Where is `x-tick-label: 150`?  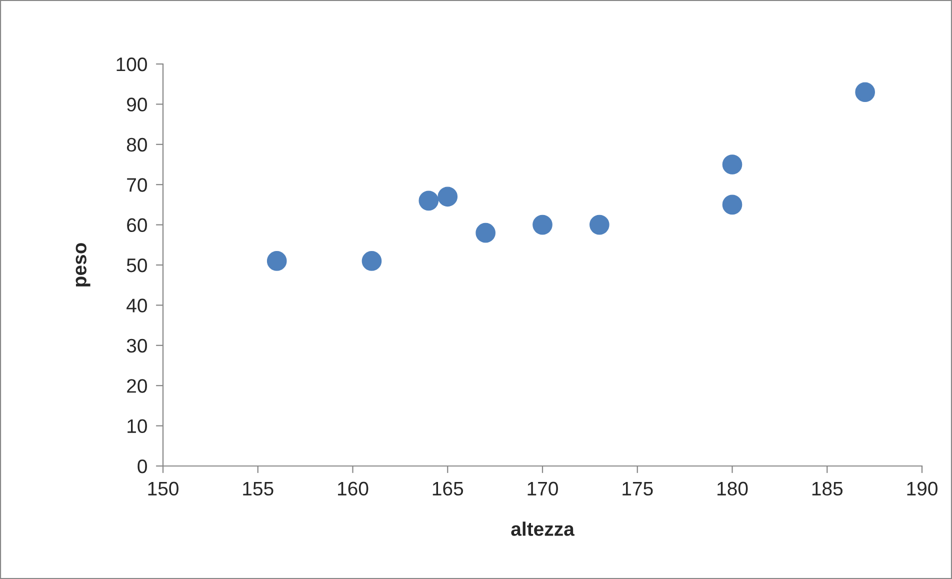
x-tick-label: 150 is located at coordinates (163, 489).